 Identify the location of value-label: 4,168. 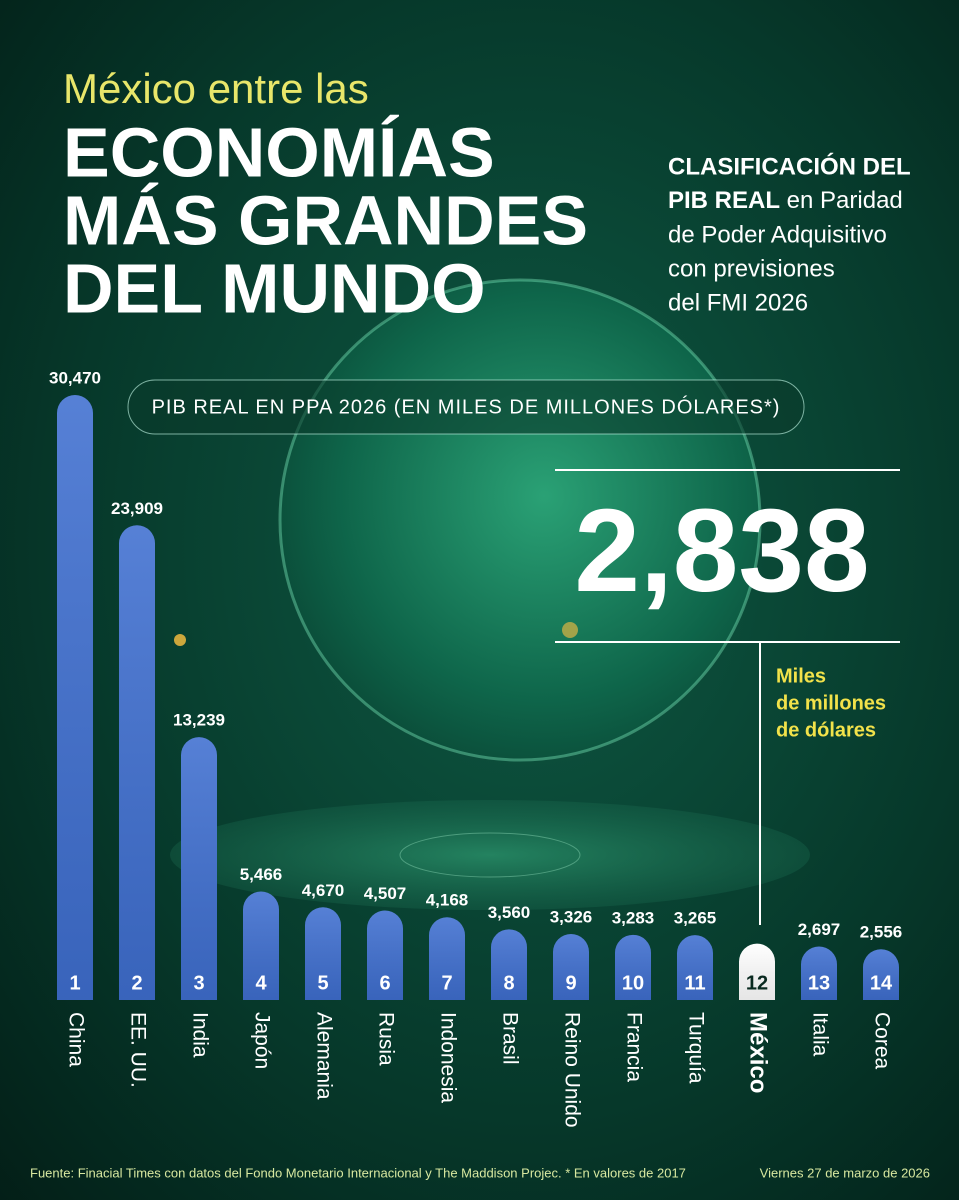
(447, 900).